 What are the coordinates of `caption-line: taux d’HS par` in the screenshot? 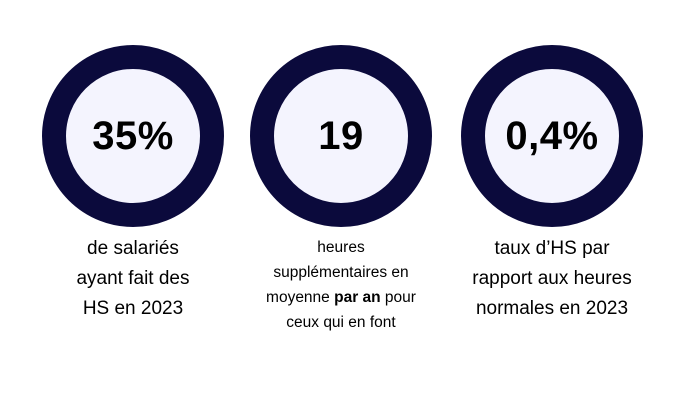 It's located at (552, 248).